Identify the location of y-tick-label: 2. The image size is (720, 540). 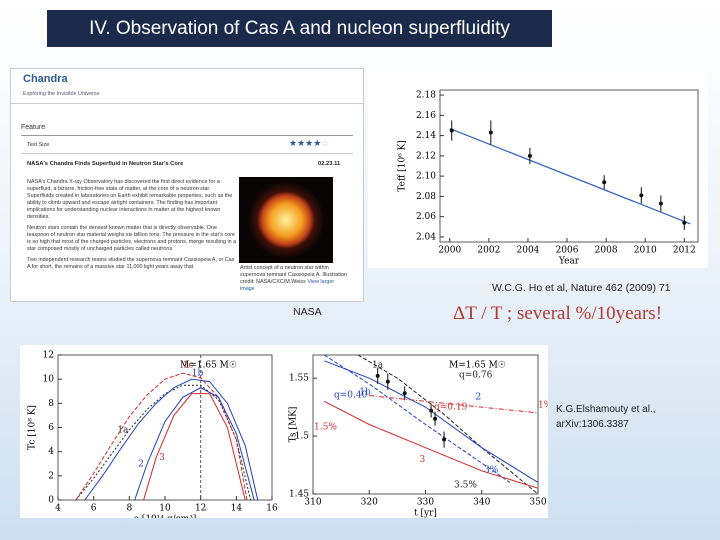
(51, 476).